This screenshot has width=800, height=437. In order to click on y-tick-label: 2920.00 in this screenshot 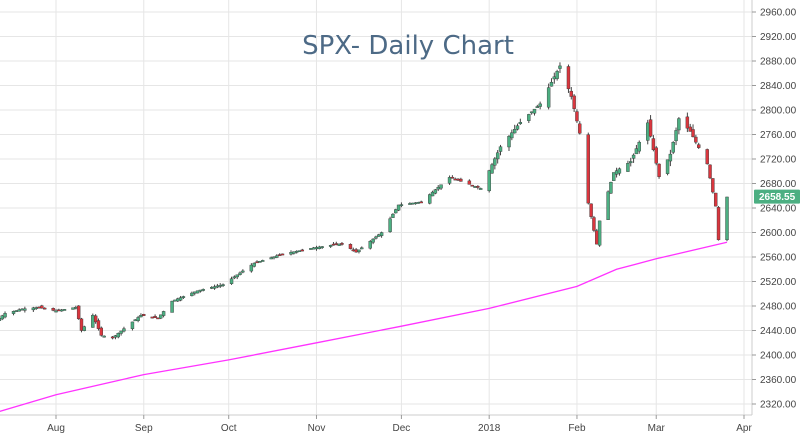, I will do `click(778, 37)`.